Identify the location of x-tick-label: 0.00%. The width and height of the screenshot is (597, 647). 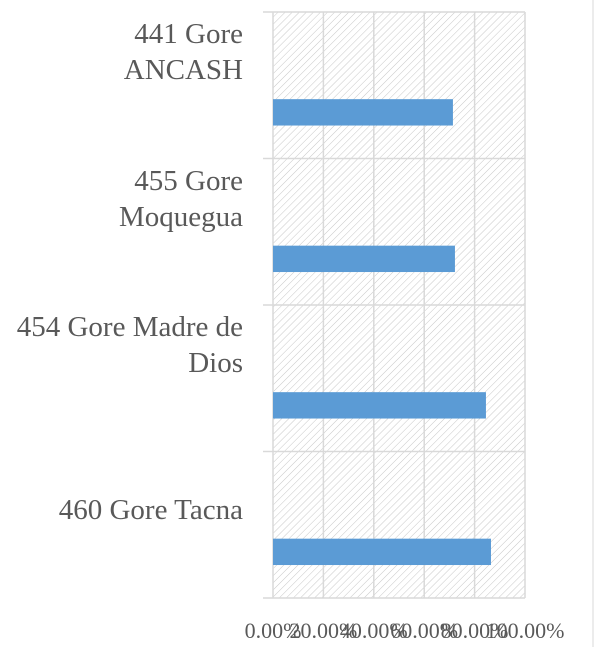
(273, 630).